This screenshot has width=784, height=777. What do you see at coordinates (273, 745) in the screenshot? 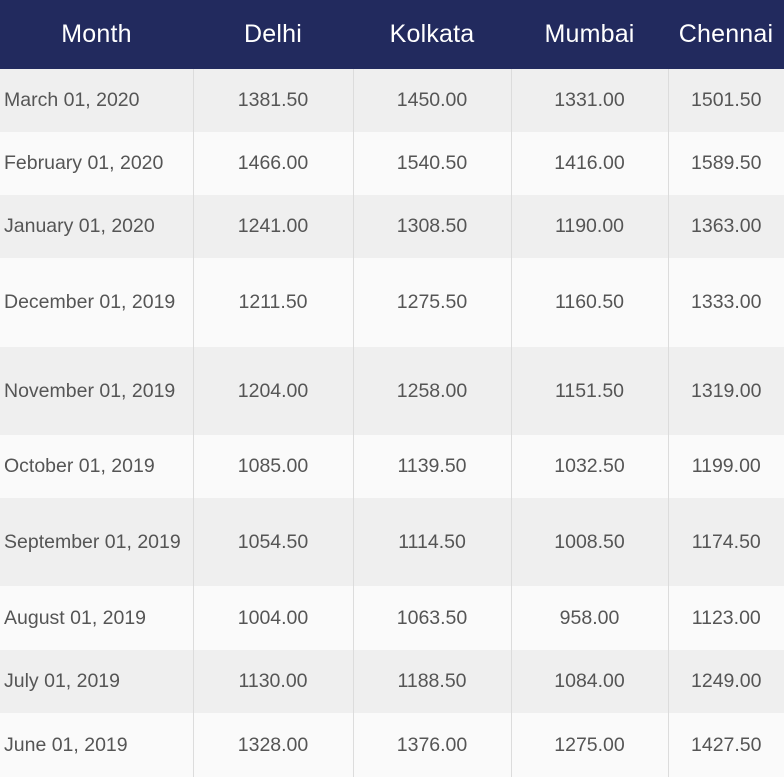
I see `delhi-cell: 1328.00` at bounding box center [273, 745].